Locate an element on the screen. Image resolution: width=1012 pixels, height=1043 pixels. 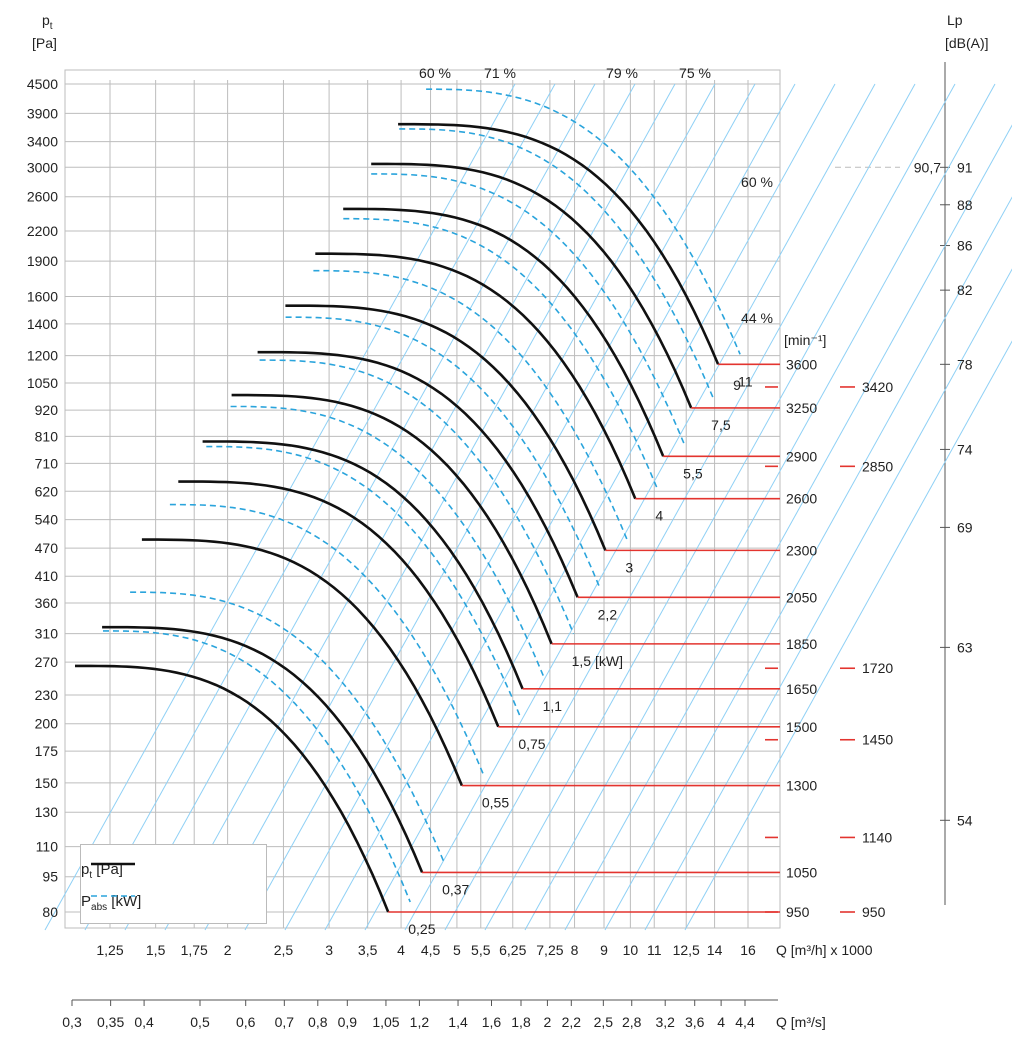
y-tick-label: 150 is located at coordinates (47, 783).